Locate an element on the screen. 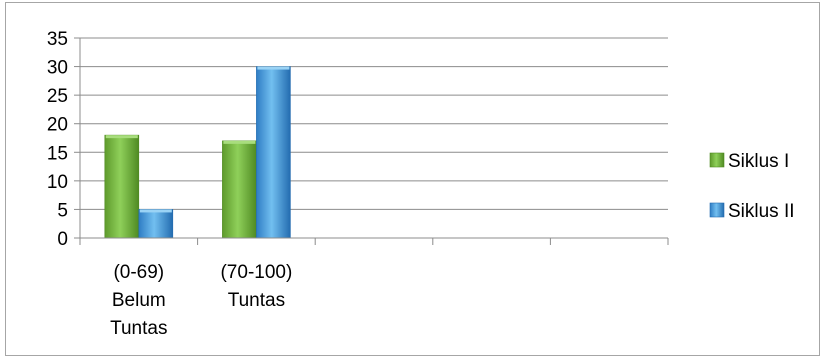 The width and height of the screenshot is (826, 362). legend-swatch-siklus-ii is located at coordinates (717, 210).